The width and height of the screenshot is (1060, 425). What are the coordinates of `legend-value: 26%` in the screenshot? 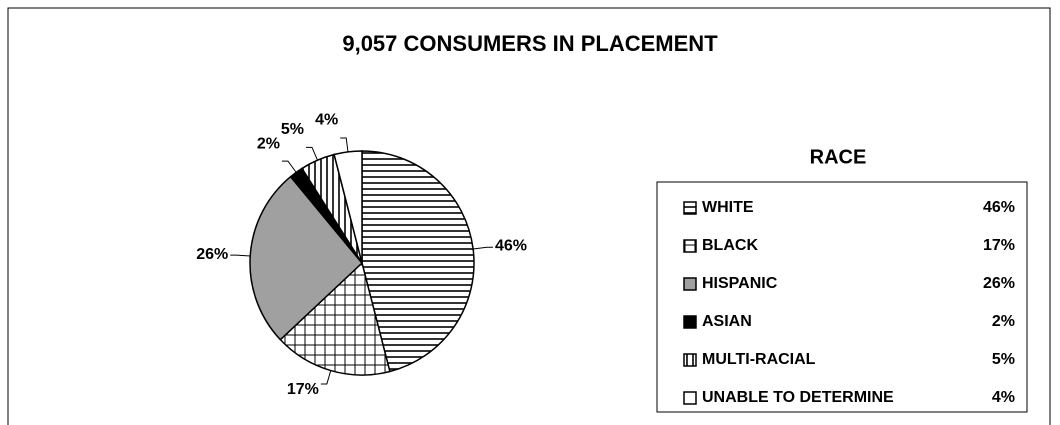 It's located at (999, 283).